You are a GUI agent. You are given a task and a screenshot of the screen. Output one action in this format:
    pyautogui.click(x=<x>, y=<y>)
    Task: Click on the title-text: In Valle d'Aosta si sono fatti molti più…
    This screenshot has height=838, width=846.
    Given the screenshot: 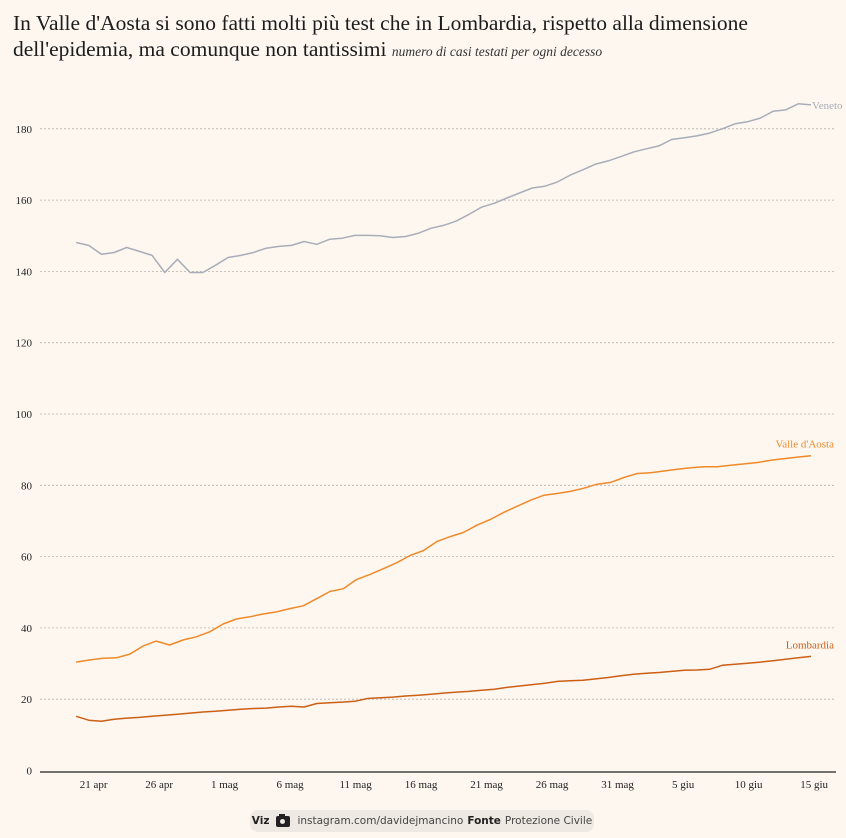 What is the action you would take?
    pyautogui.click(x=380, y=36)
    